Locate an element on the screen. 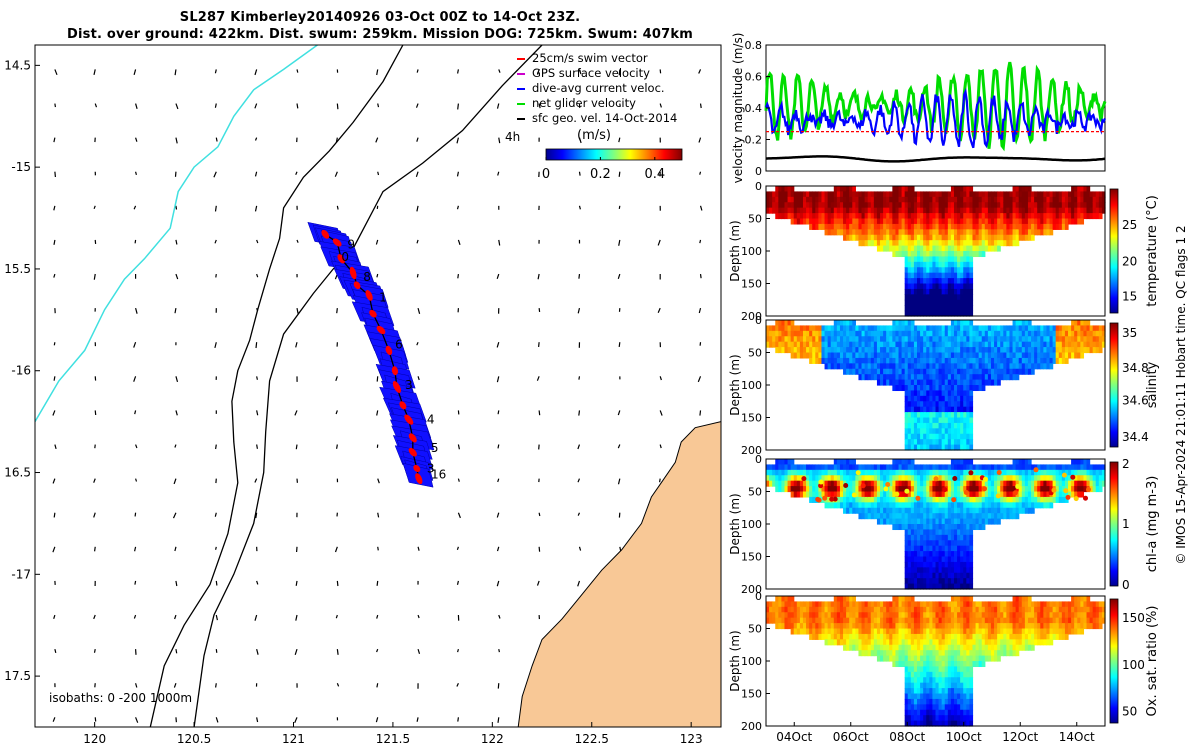 The height and width of the screenshot is (750, 1200). colorbar-unit-label: (m/s) is located at coordinates (594, 135).